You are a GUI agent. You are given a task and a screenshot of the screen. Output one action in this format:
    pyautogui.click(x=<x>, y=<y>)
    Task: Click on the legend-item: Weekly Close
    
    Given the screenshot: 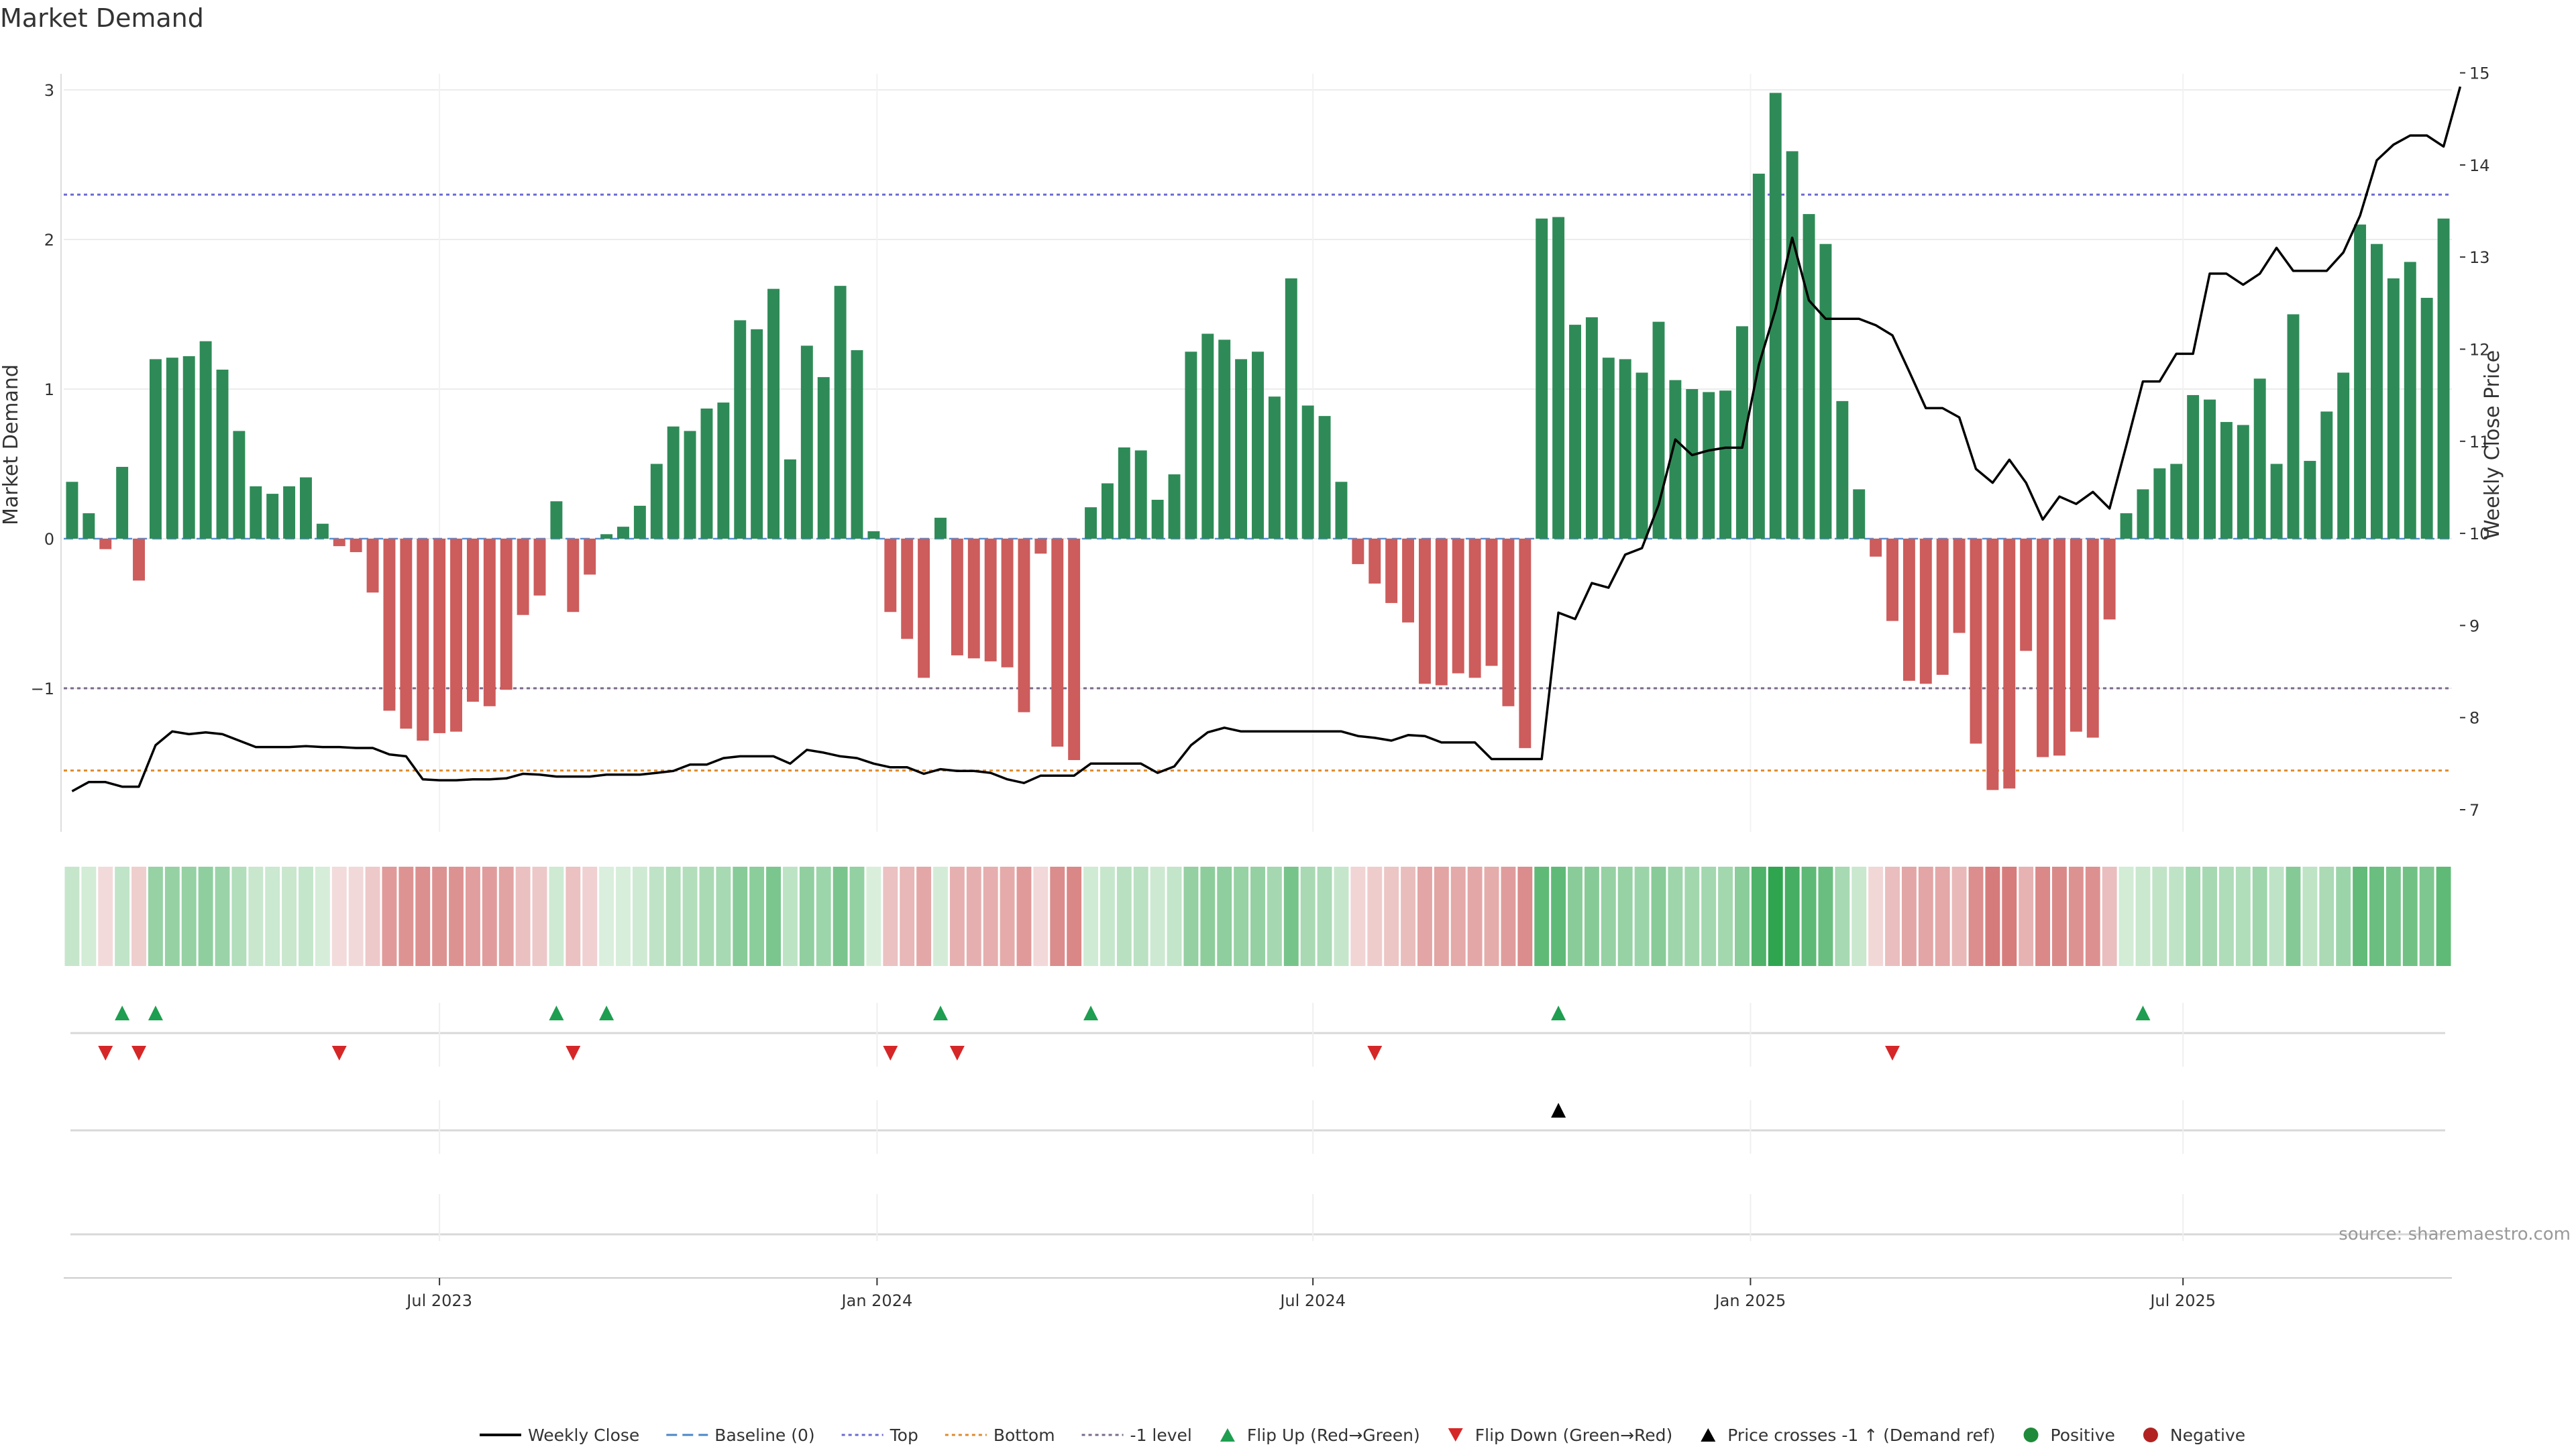 What is the action you would take?
    pyautogui.click(x=559, y=1435)
    